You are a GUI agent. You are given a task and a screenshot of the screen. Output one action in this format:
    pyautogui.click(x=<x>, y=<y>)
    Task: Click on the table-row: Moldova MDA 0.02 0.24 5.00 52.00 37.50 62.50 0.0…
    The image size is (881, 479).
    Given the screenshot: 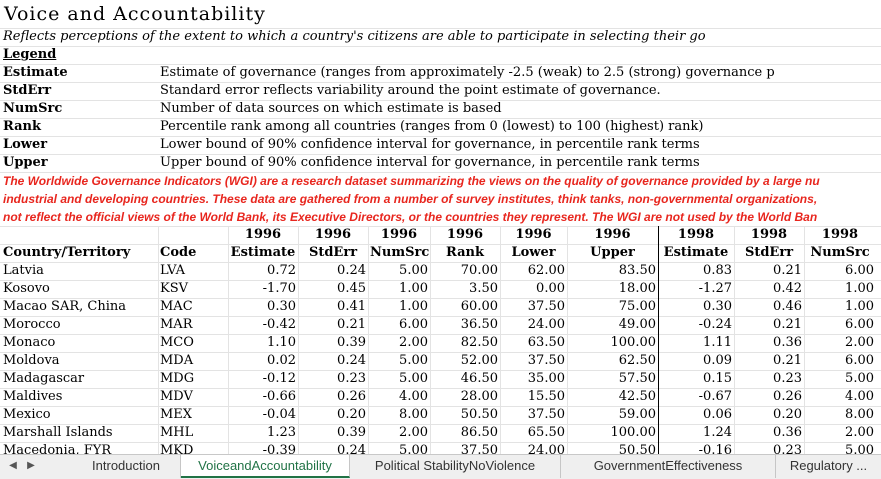 What is the action you would take?
    pyautogui.click(x=440, y=361)
    